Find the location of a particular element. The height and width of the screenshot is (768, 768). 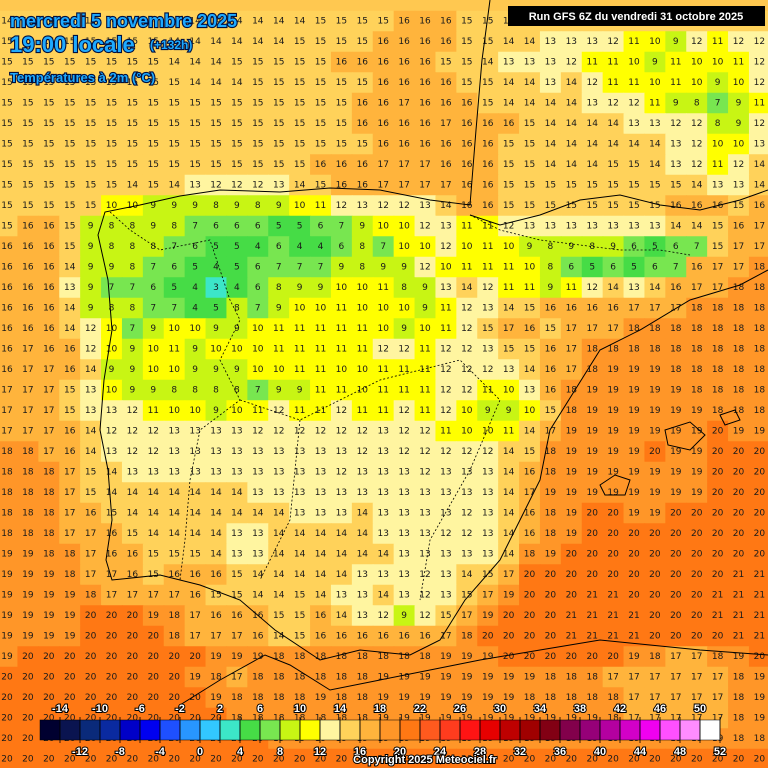

temperature-value: 8 is located at coordinates (404, 288).